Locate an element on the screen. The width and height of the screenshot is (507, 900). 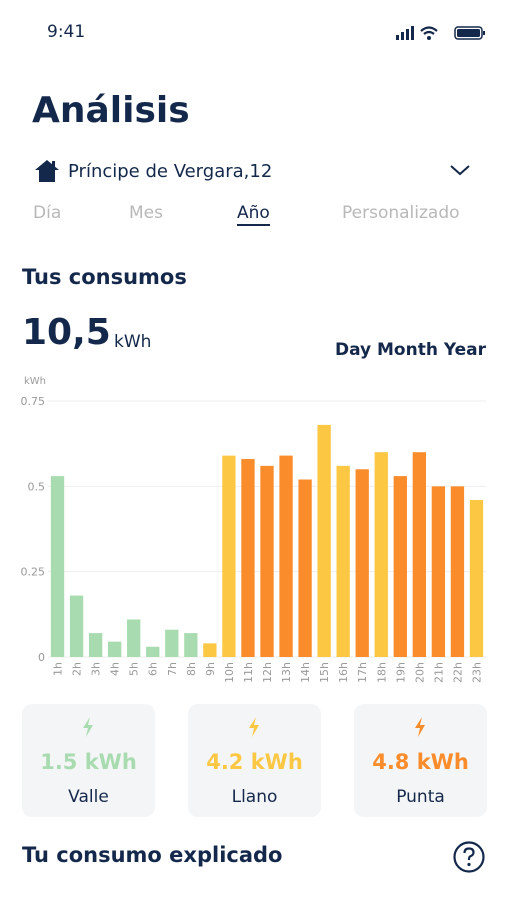
x-tick-label: 12h is located at coordinates (267, 672).